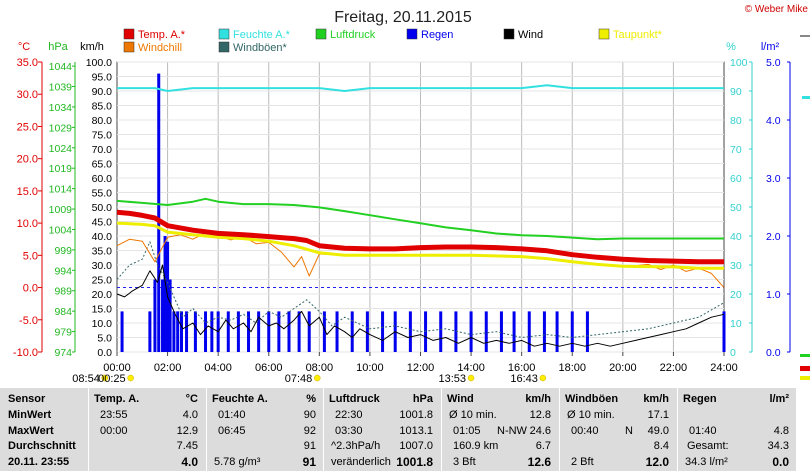  I want to click on humidity-head: Feuchte A., so click(240, 399).